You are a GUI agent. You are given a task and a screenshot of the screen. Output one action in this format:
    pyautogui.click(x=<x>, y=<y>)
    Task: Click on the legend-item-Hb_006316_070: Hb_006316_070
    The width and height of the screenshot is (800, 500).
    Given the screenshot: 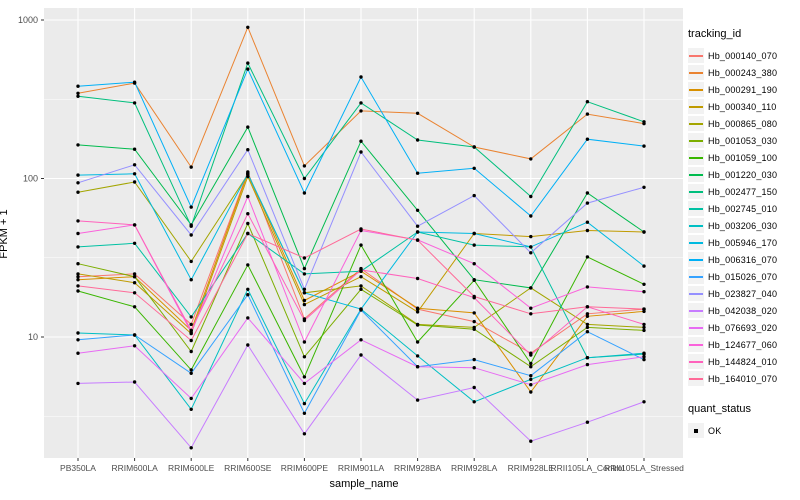 What is the action you would take?
    pyautogui.click(x=744, y=259)
    